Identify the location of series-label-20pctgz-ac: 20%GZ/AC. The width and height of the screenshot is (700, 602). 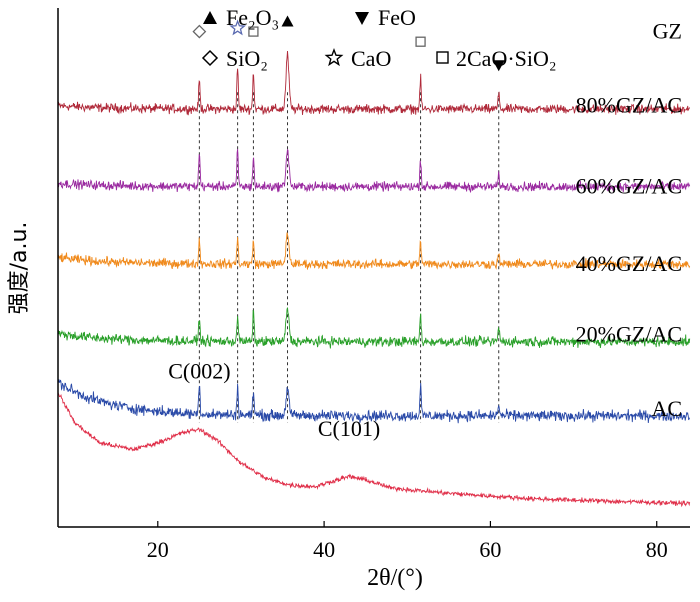
(629, 334).